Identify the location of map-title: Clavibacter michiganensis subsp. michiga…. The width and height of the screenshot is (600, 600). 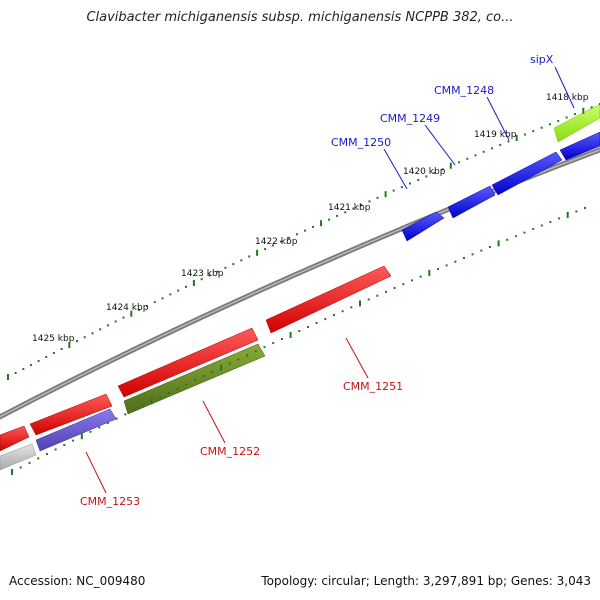
(300, 17).